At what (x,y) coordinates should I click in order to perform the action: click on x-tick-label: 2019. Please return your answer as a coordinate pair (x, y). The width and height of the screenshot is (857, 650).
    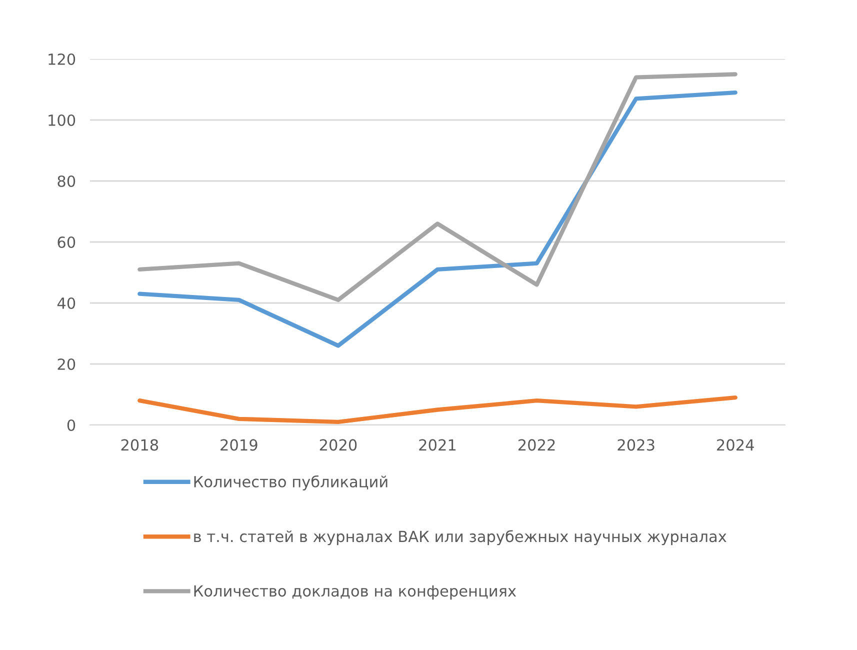
    Looking at the image, I should click on (239, 445).